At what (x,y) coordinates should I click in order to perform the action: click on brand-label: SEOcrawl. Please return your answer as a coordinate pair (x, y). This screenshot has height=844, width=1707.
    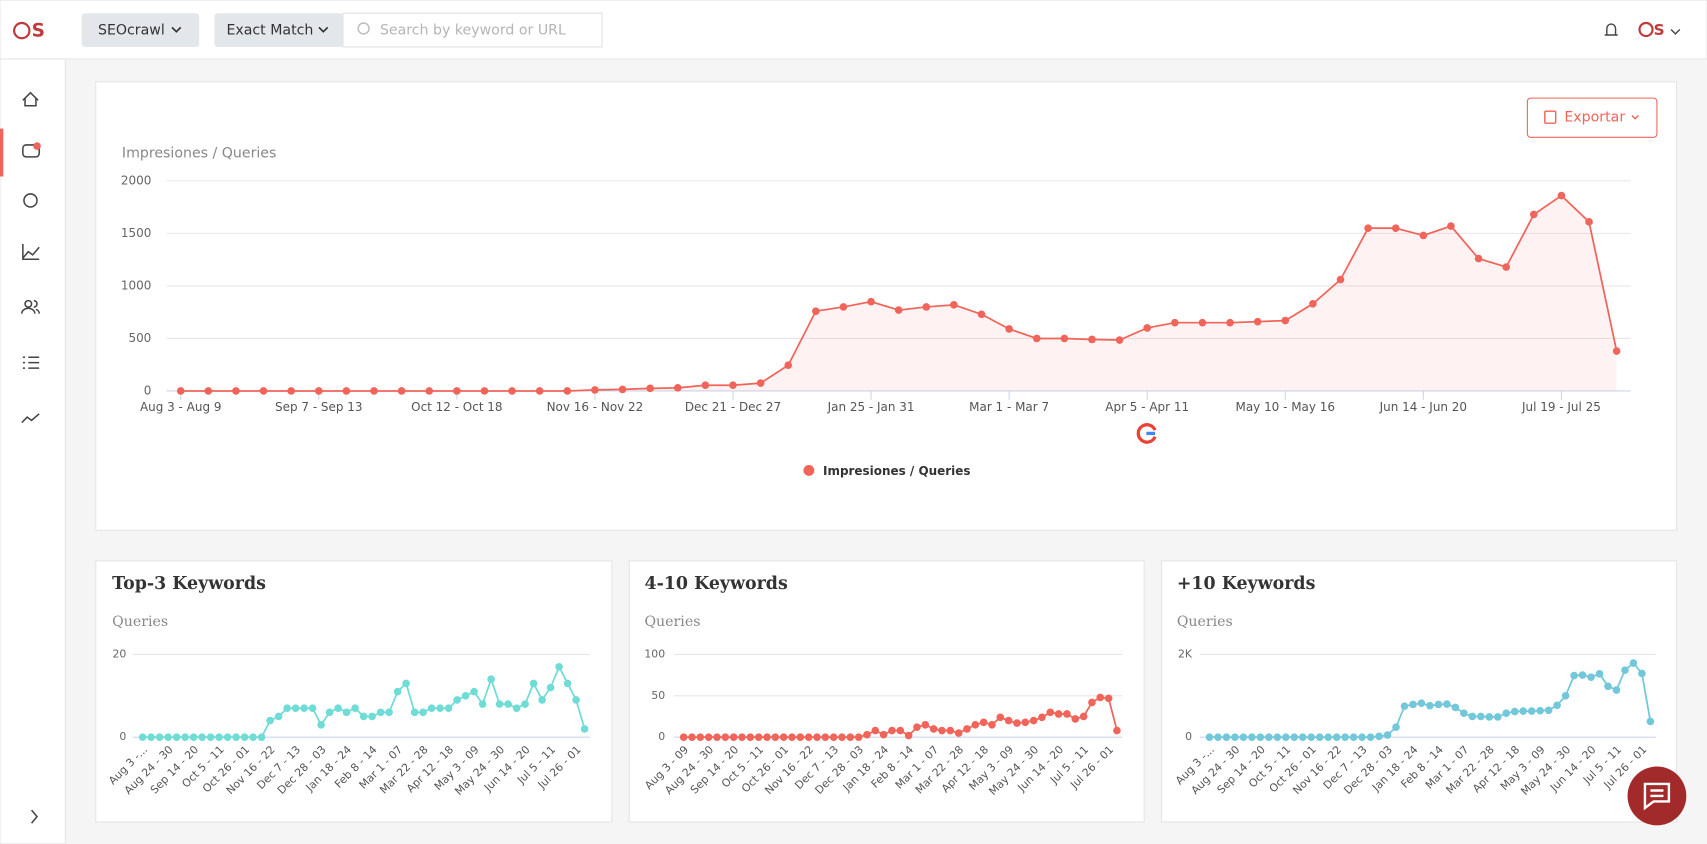
    Looking at the image, I should click on (131, 31).